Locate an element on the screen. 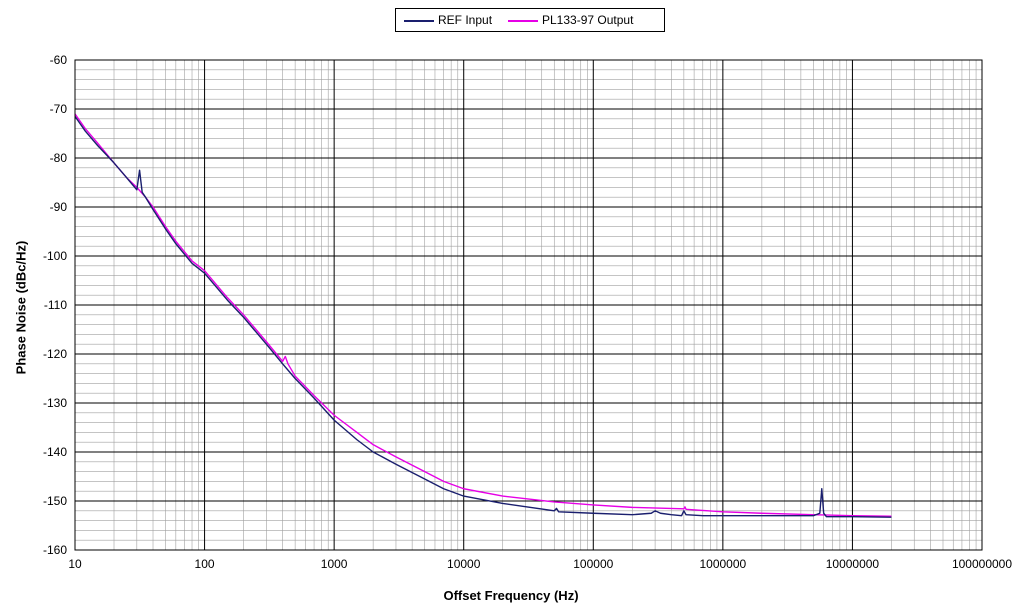 This screenshot has width=1022, height=607. x-tick-label: 10000 is located at coordinates (464, 564).